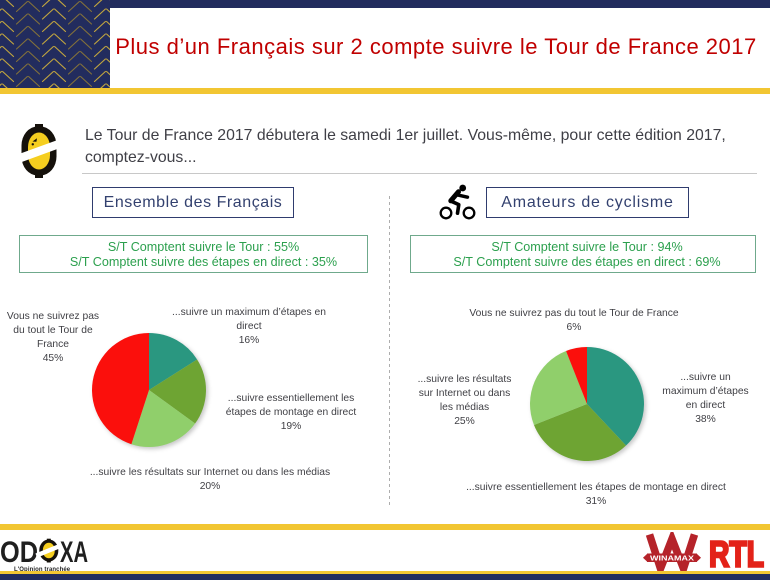  I want to click on svg-text: XA, so click(74, 553).